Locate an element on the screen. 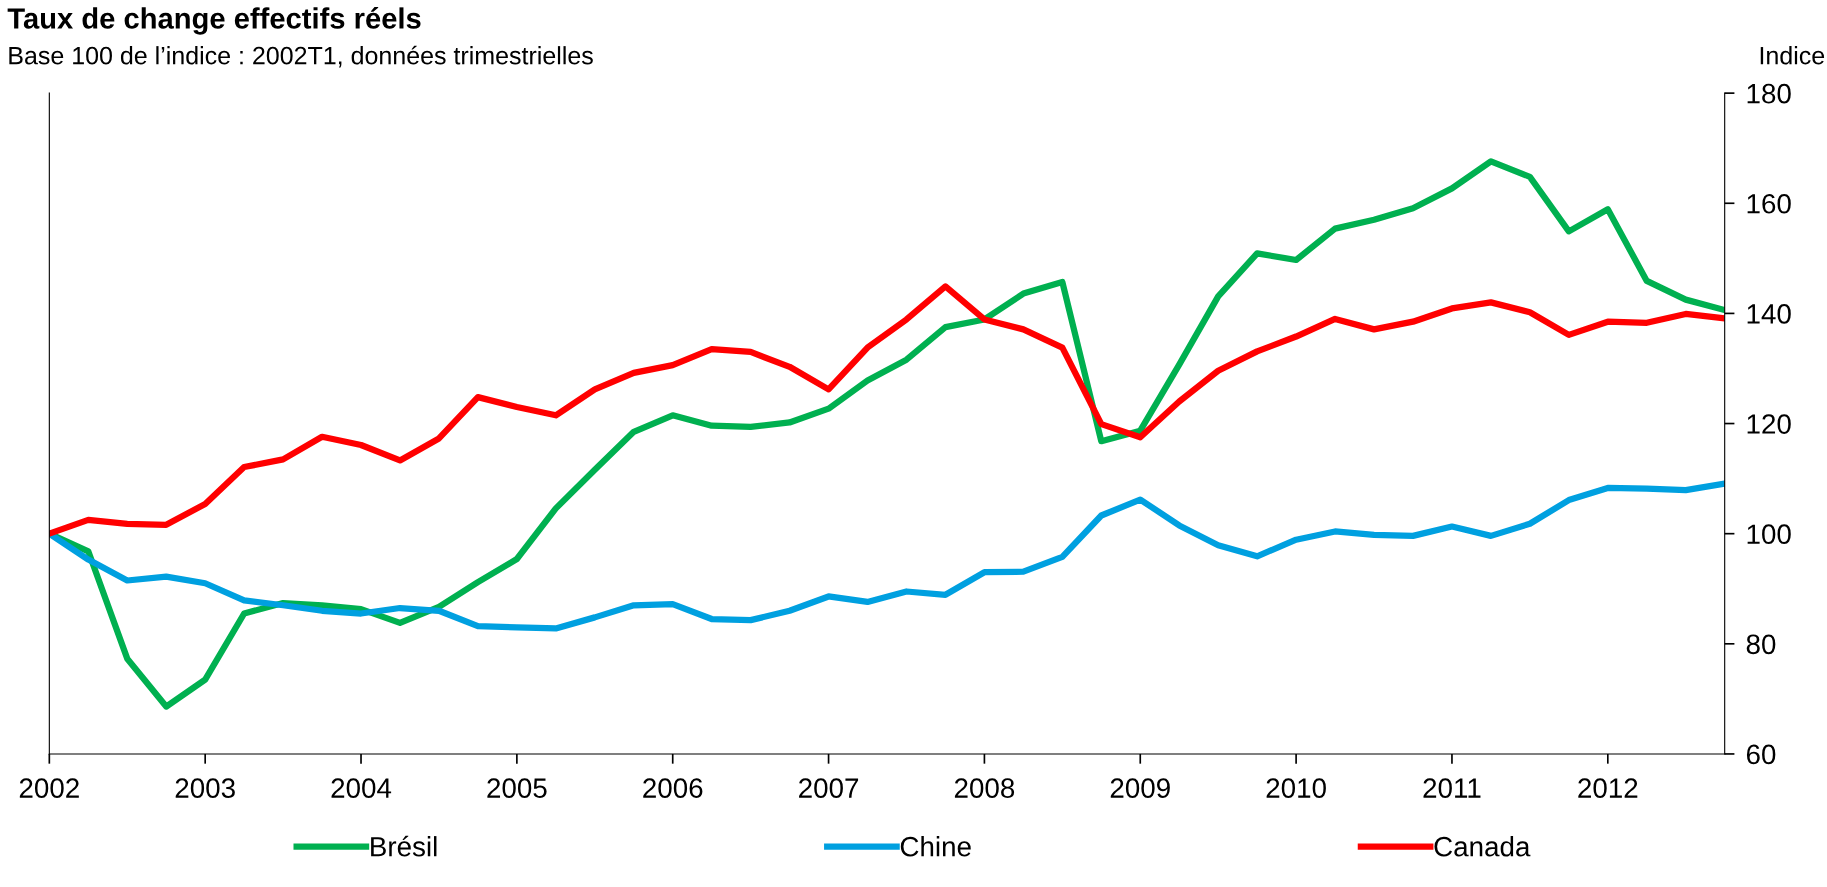  x-tick-label: 2008 is located at coordinates (984, 788).